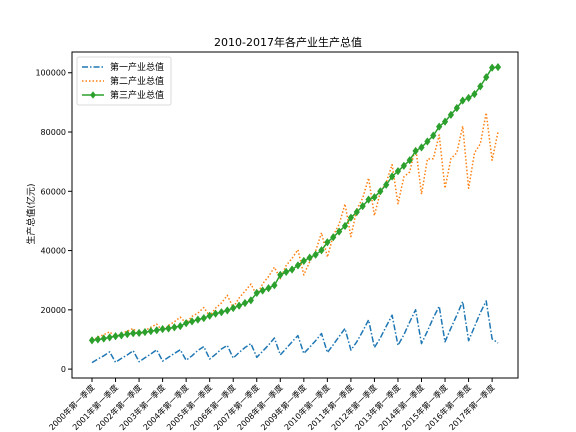 The width and height of the screenshot is (576, 432). What do you see at coordinates (53, 221) in the screenshot?
I see `y-axis: 0 20000 40000 60000 80000 100000` at bounding box center [53, 221].